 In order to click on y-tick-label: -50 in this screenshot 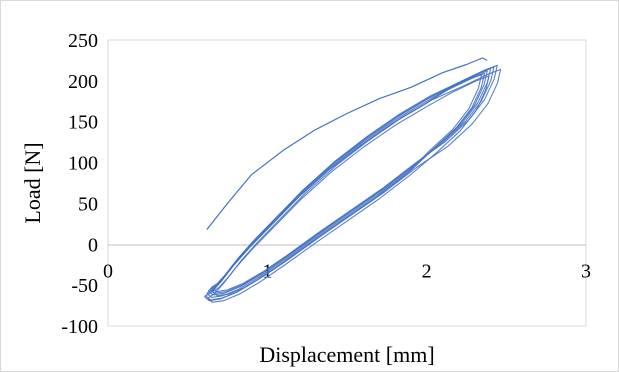, I will do `click(84, 286)`.